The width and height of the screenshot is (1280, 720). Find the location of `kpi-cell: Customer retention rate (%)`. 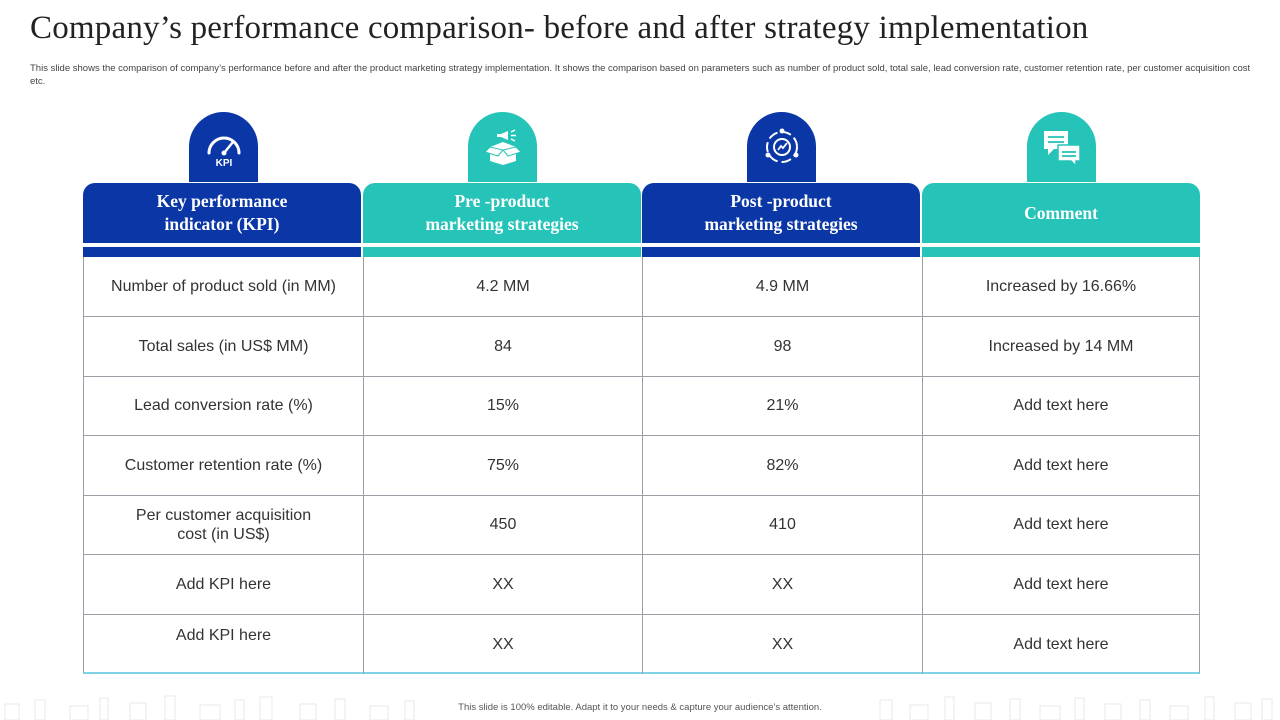

kpi-cell: Customer retention rate (%) is located at coordinates (223, 465).